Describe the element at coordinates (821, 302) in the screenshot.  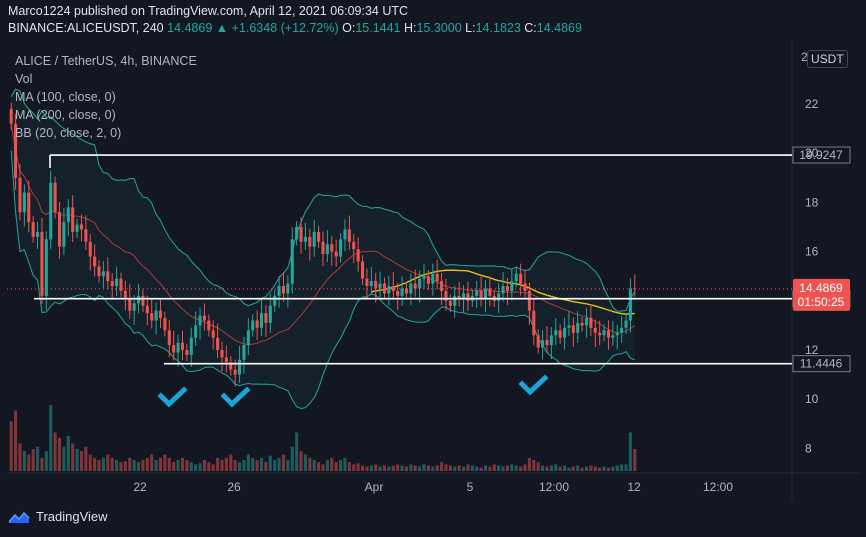
I see `countdown-label: 01:50:25` at that location.